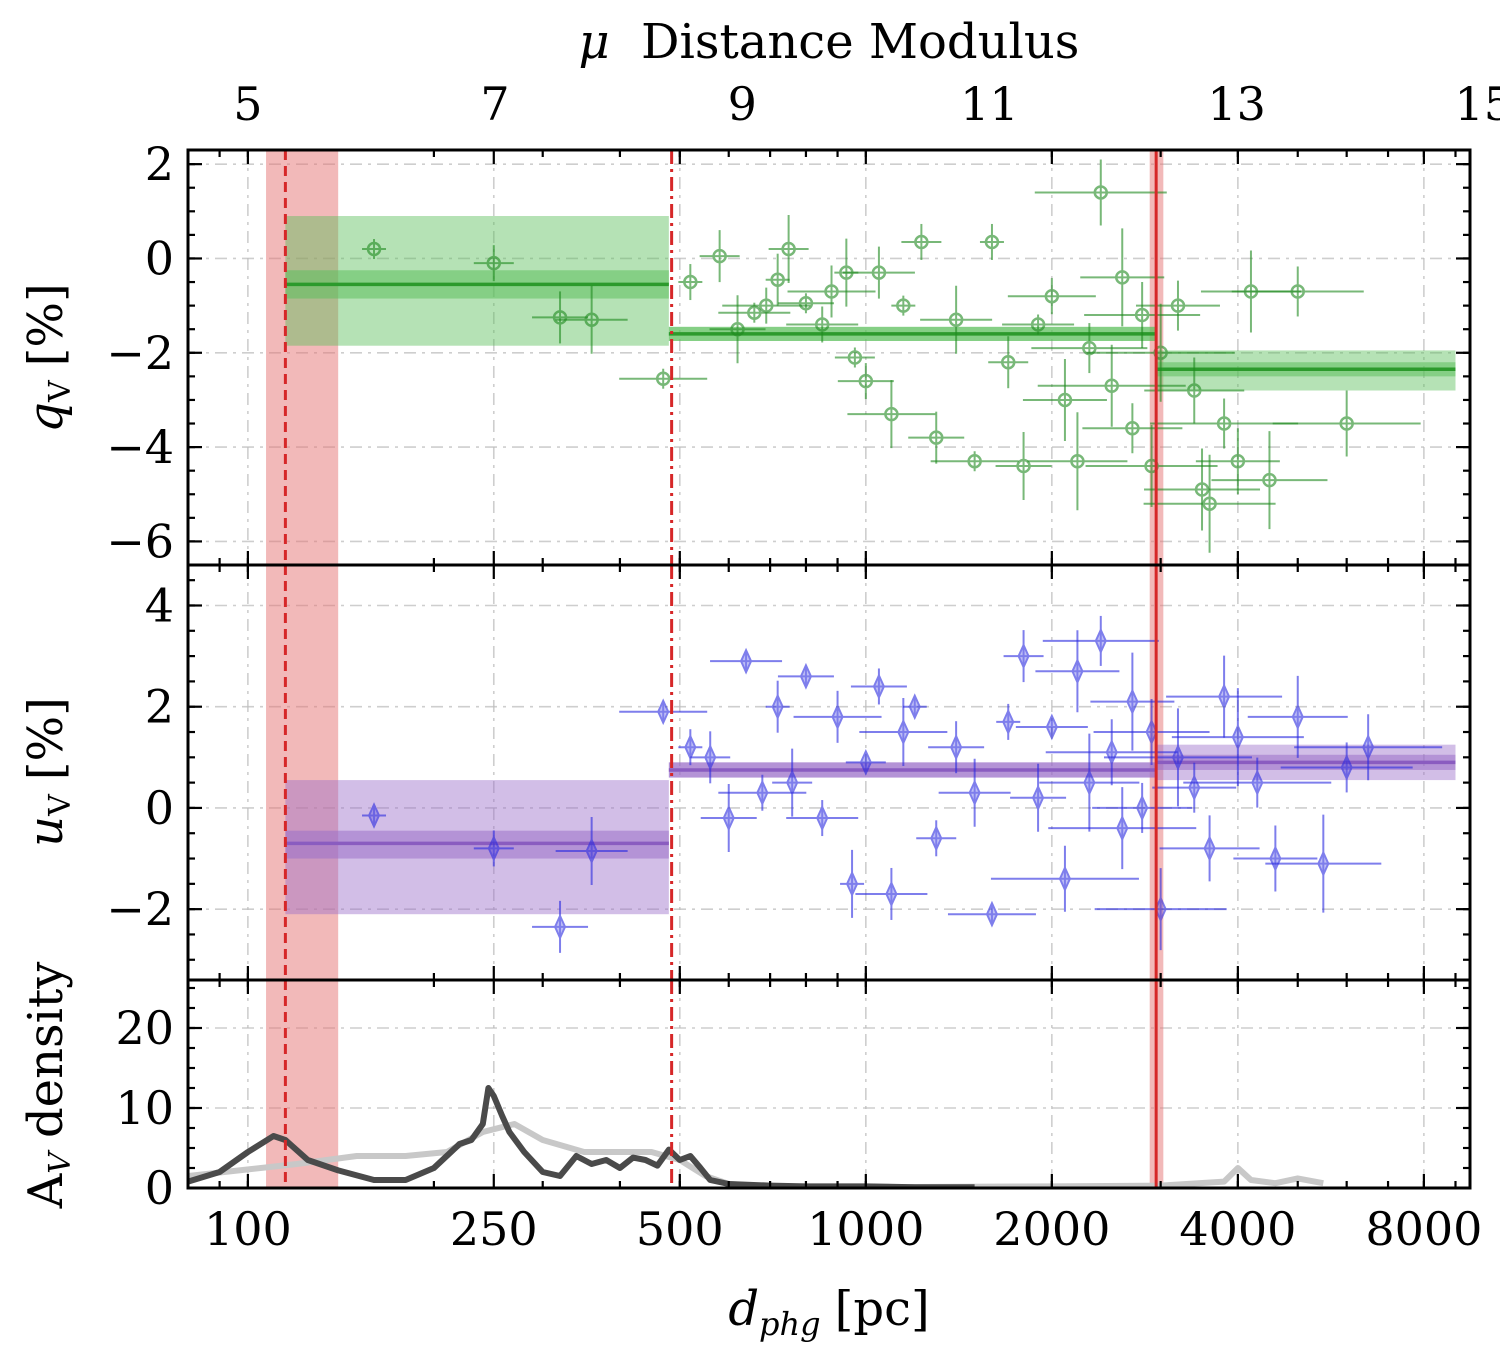 The width and height of the screenshot is (1500, 1350). Describe the element at coordinates (159, 1188) in the screenshot. I see `av-ytick-label: 0` at that location.